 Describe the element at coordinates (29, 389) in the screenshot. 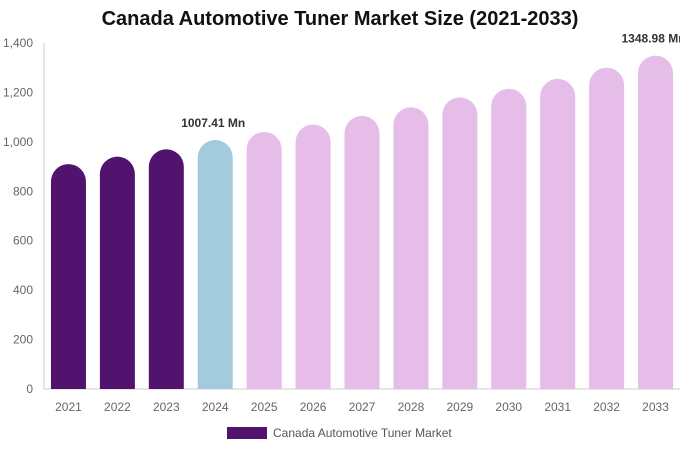

I see `y-tick-label: 0` at that location.